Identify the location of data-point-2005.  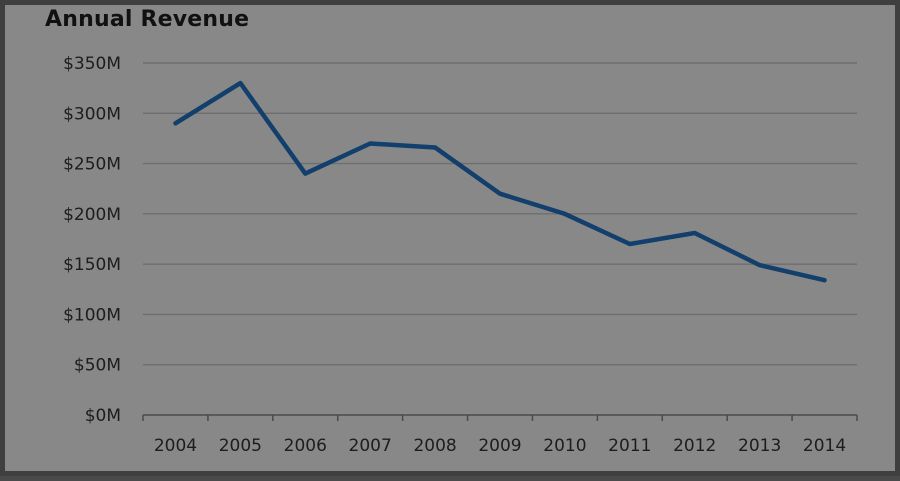
(240, 83).